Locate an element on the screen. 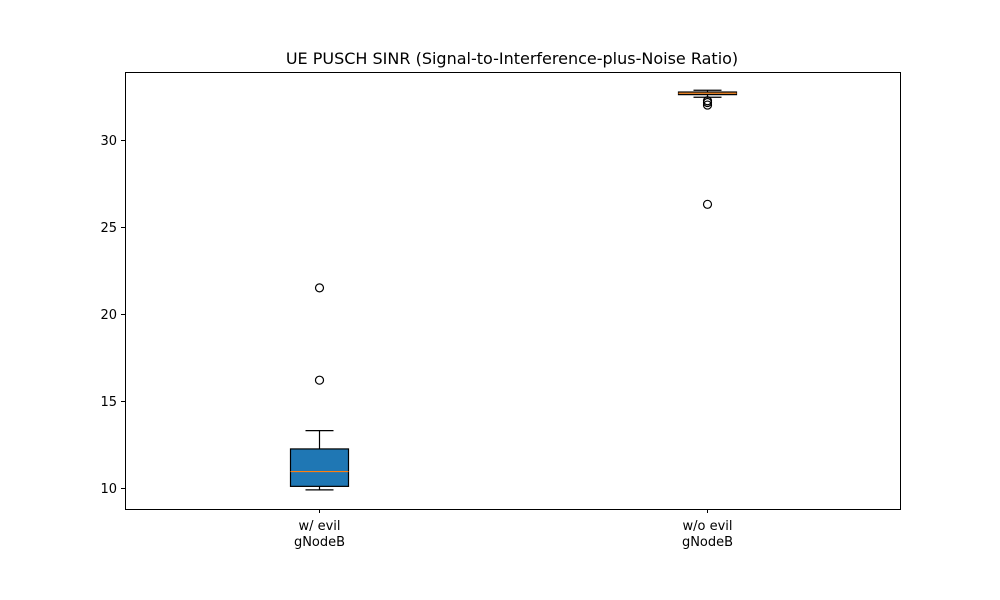  y-axis: 10 15 20 25 30 is located at coordinates (112, 315).